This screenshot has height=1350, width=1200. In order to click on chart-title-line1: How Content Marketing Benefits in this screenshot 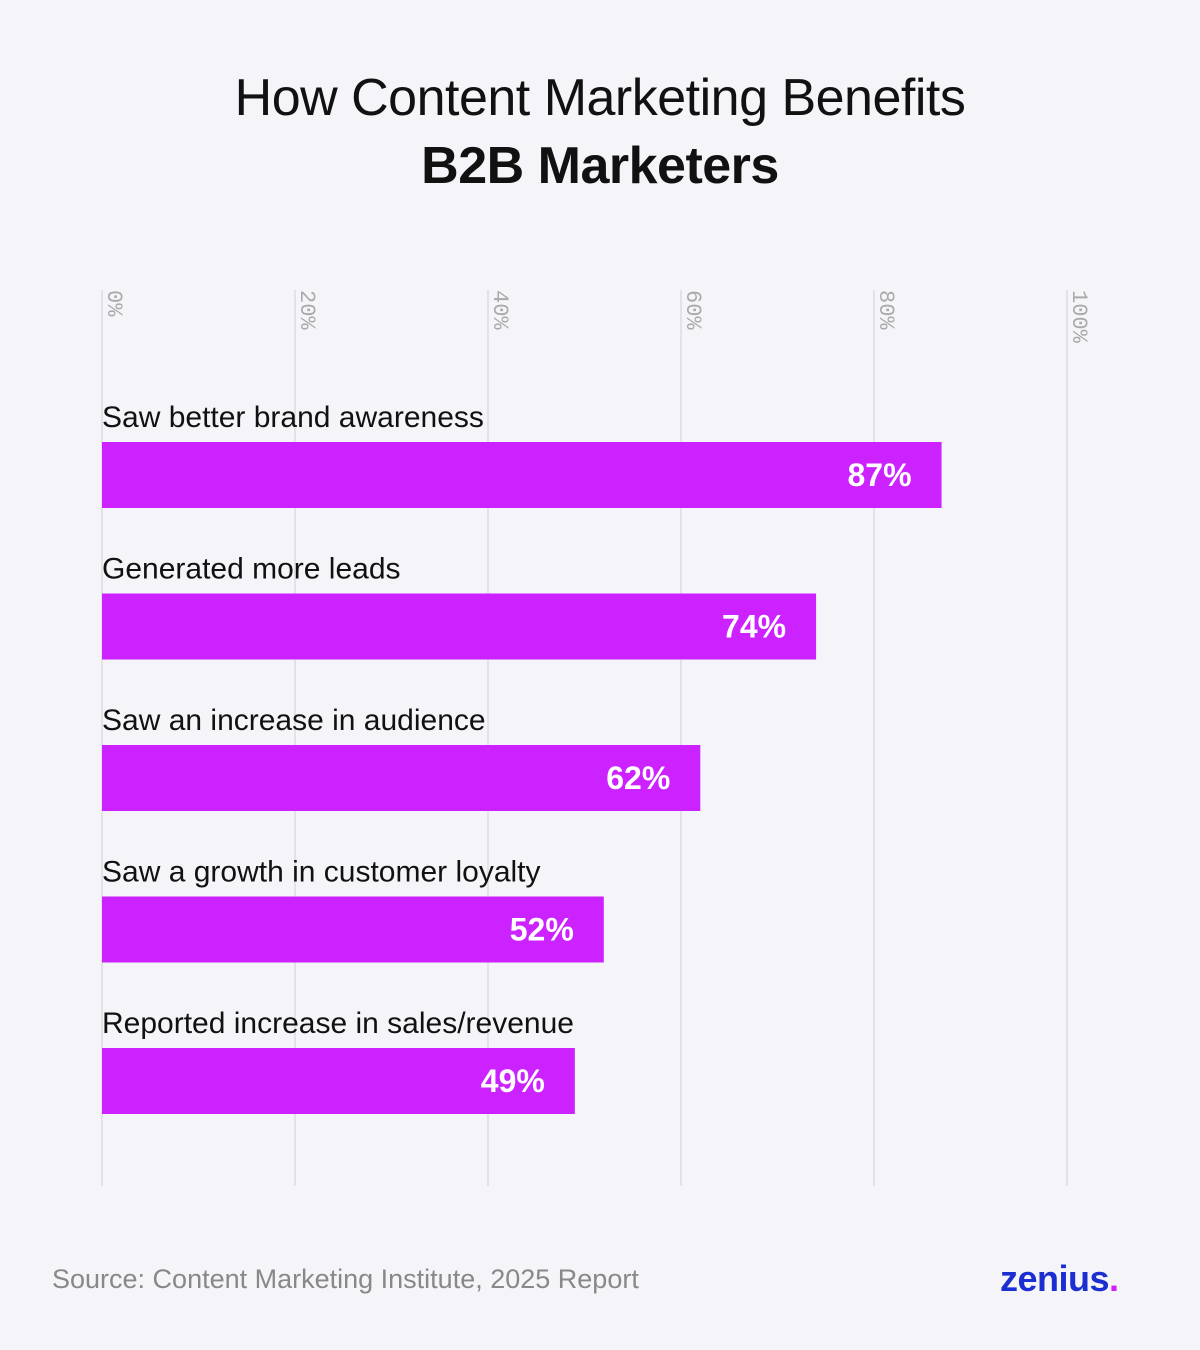, I will do `click(600, 98)`.